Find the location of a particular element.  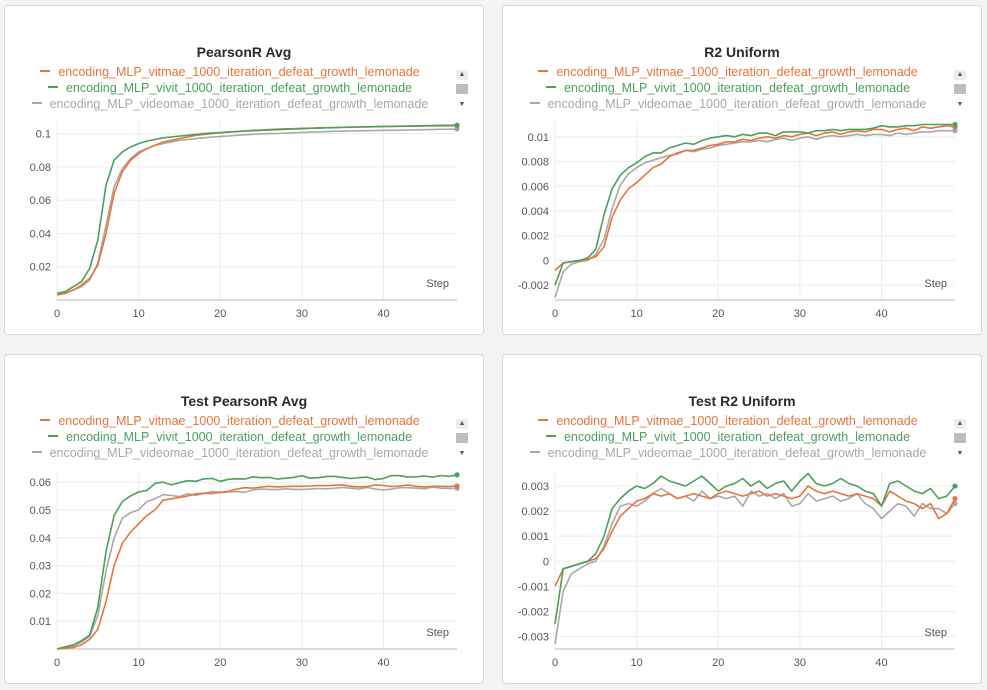

y-tick-label: 0.05 is located at coordinates (40, 511).